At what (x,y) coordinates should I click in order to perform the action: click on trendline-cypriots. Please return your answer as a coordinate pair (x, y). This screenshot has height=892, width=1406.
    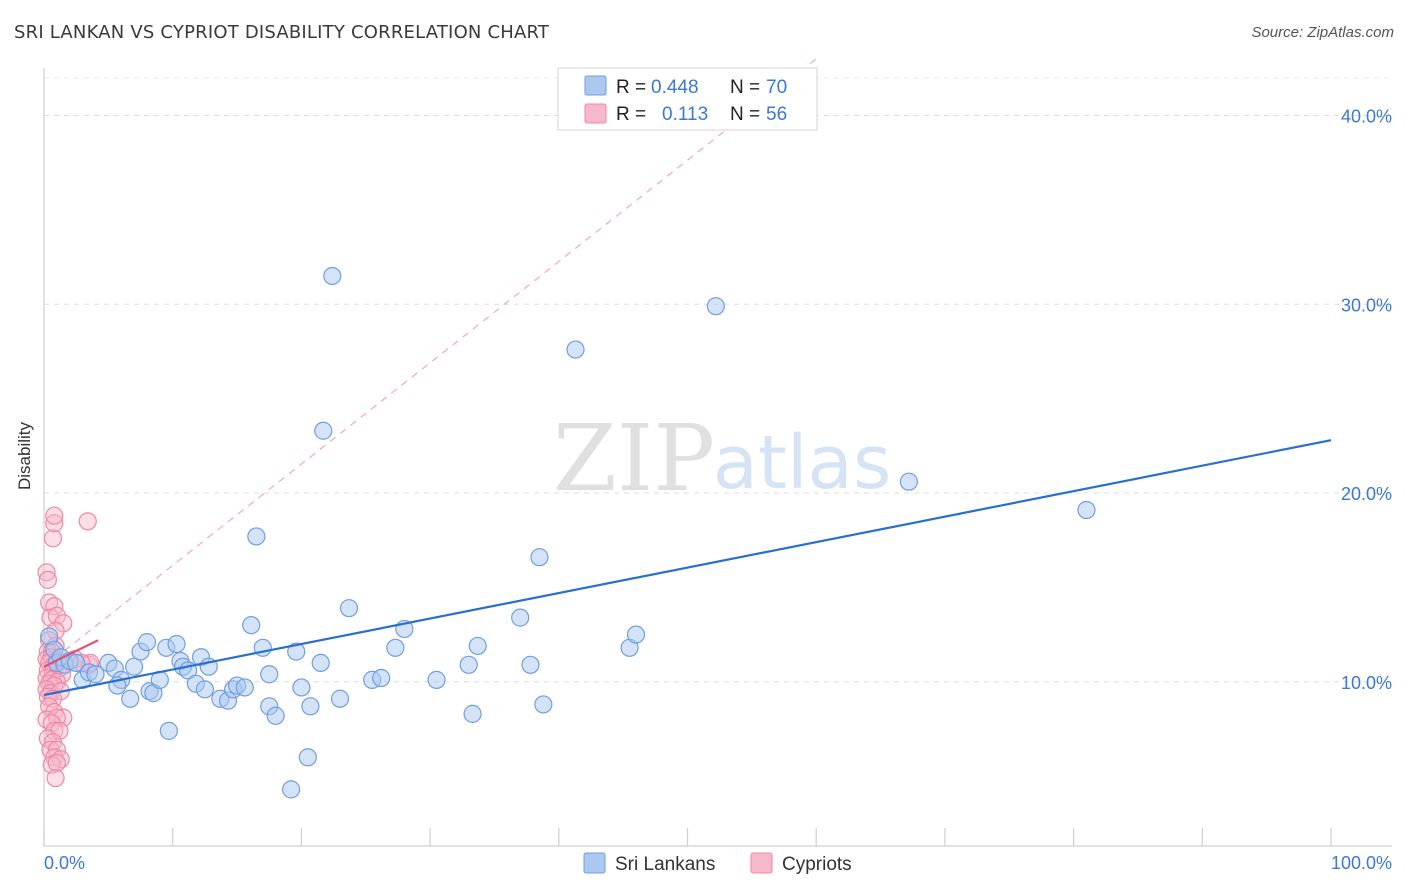
    Looking at the image, I should click on (71, 653).